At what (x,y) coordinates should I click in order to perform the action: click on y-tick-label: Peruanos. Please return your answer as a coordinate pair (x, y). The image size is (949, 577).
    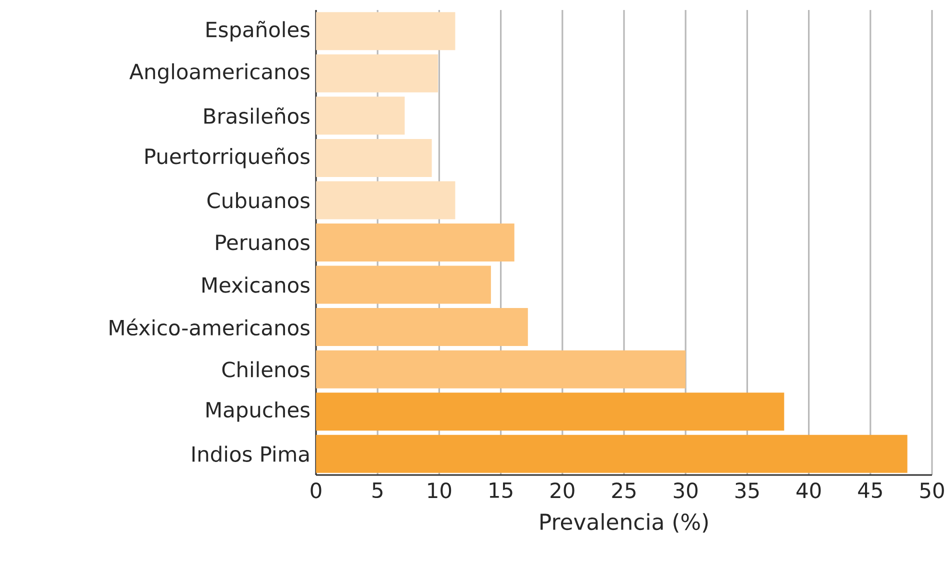
    Looking at the image, I should click on (263, 242).